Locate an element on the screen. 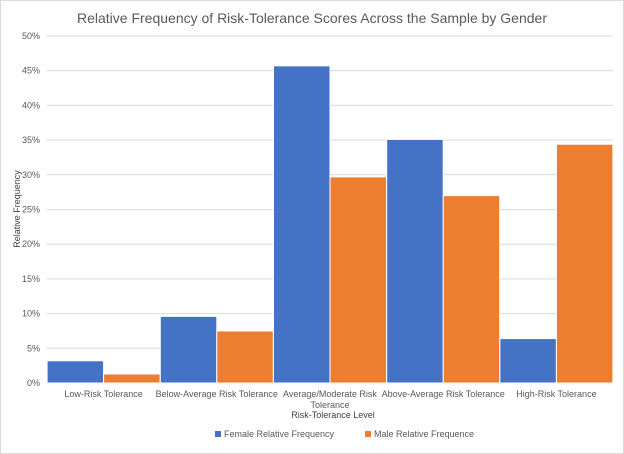 The height and width of the screenshot is (454, 624). y-tick-label: 50% is located at coordinates (31, 36).